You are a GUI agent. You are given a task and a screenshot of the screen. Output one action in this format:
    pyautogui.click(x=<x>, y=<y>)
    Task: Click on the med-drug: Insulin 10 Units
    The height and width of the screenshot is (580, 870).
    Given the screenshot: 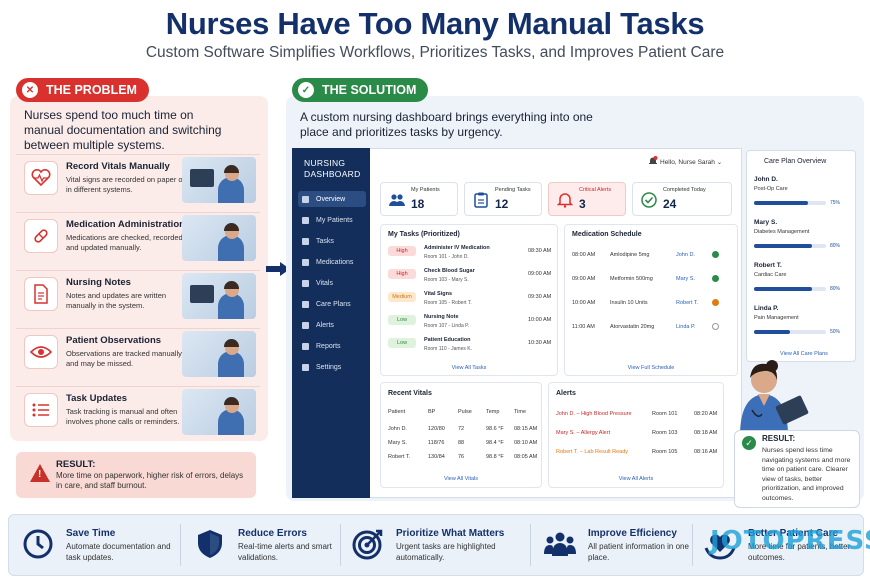 What is the action you would take?
    pyautogui.click(x=629, y=303)
    